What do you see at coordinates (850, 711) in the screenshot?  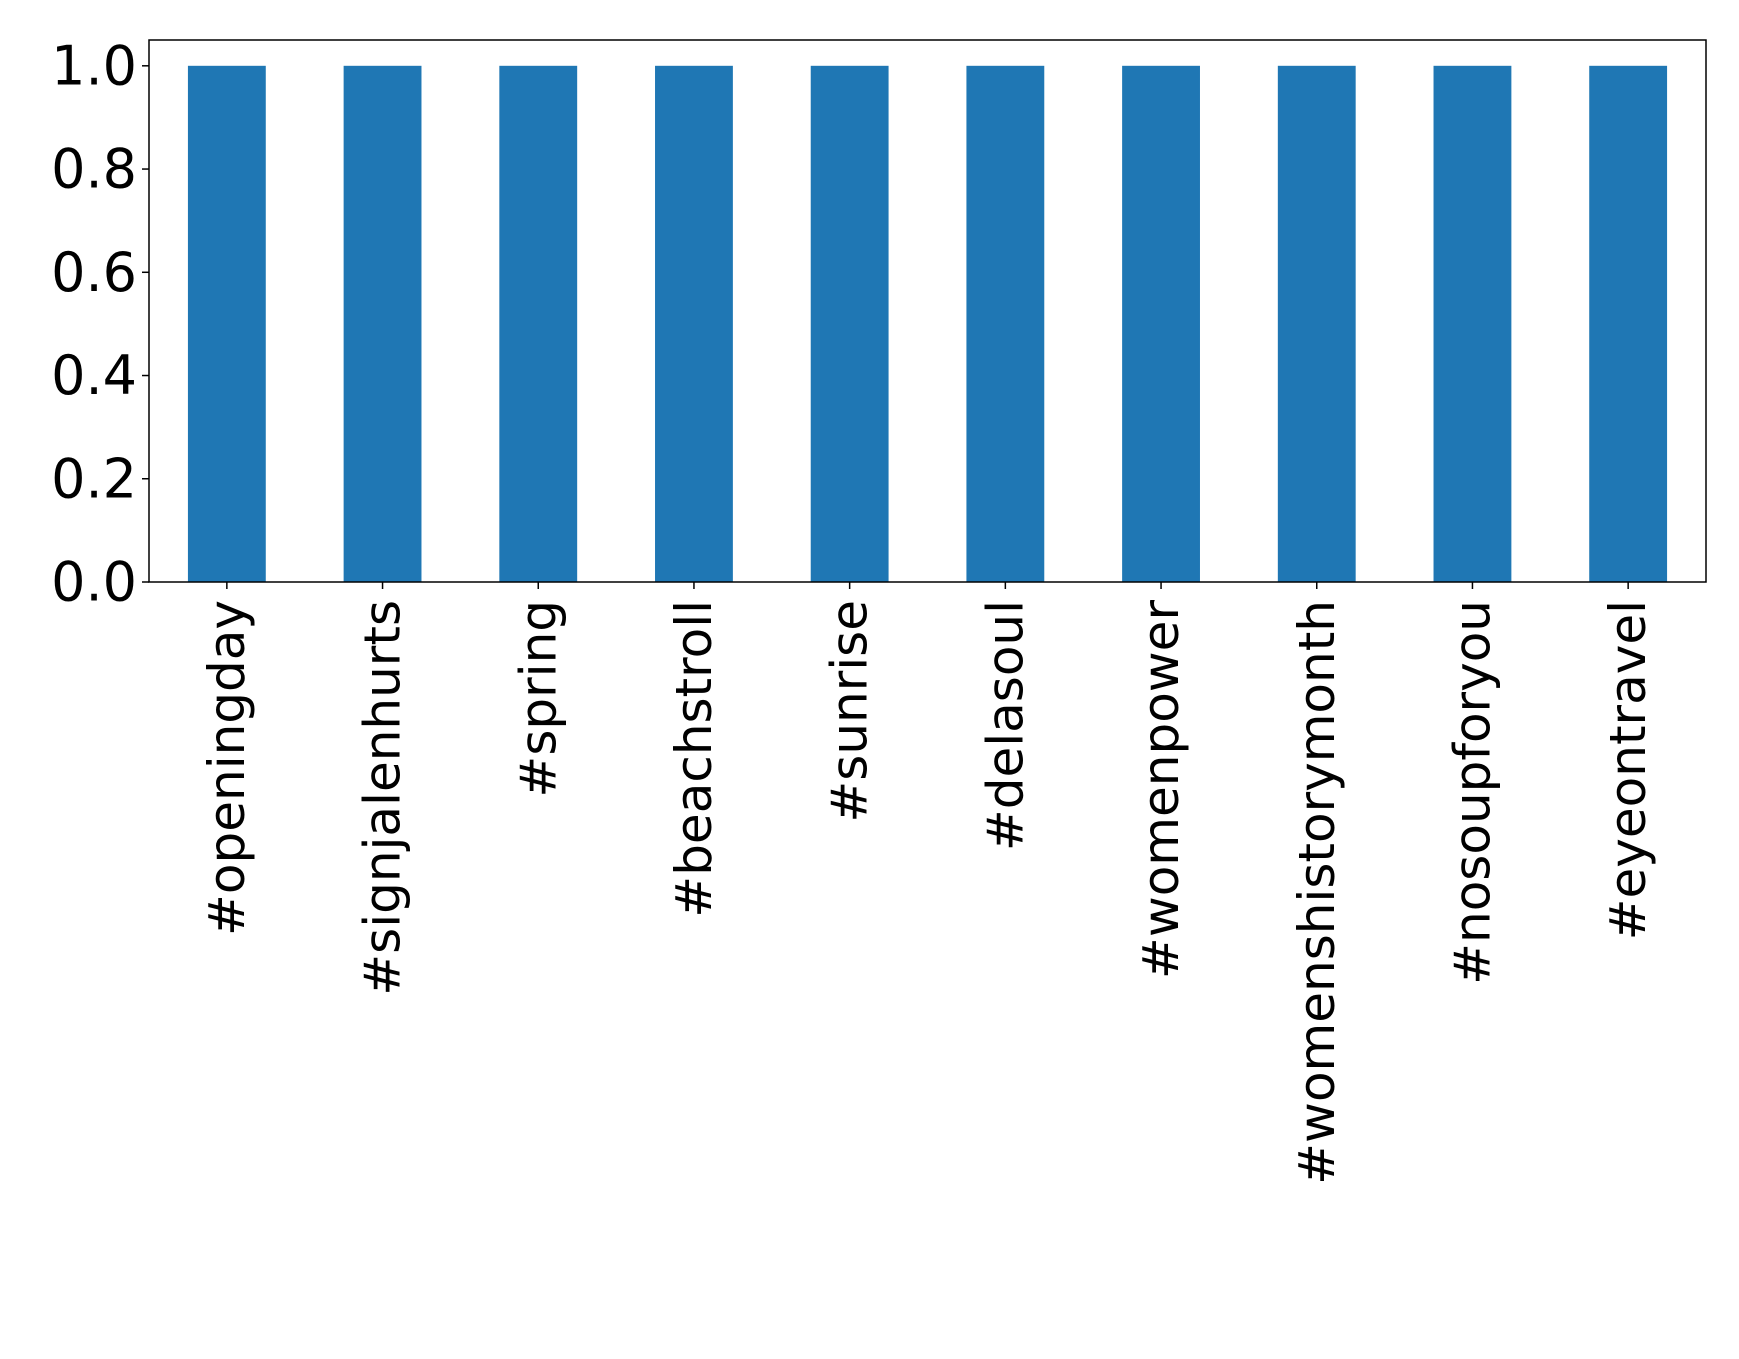 I see `x-tick-label: #sunrise` at bounding box center [850, 711].